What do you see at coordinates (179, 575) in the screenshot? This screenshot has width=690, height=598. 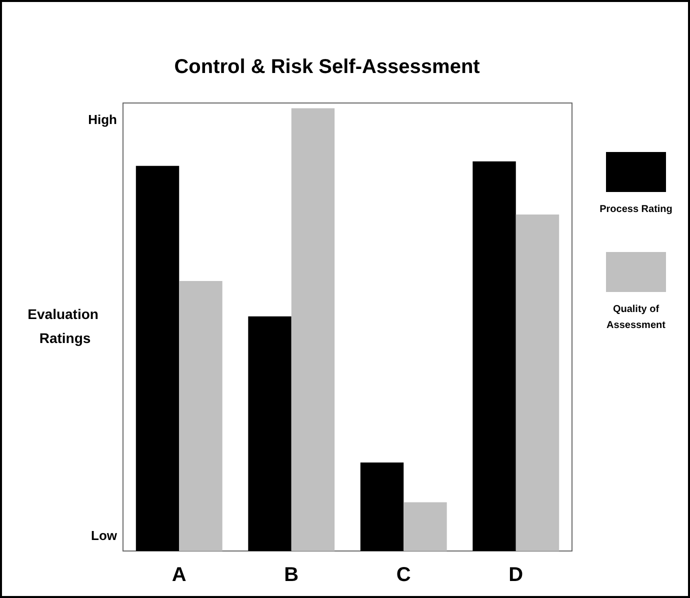 I see `x-tick-label: A` at bounding box center [179, 575].